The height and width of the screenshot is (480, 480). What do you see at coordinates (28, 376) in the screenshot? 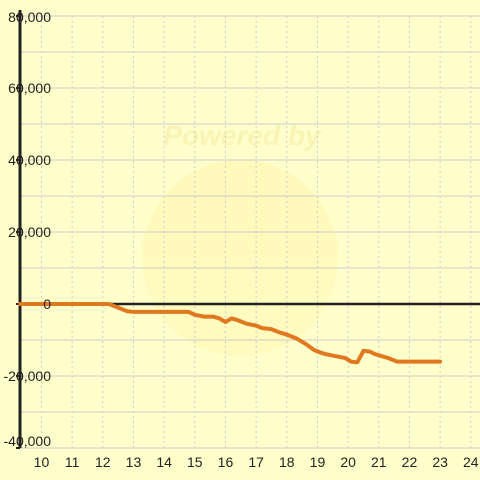
I see `y-tick-label-1: -20,000` at bounding box center [28, 376].